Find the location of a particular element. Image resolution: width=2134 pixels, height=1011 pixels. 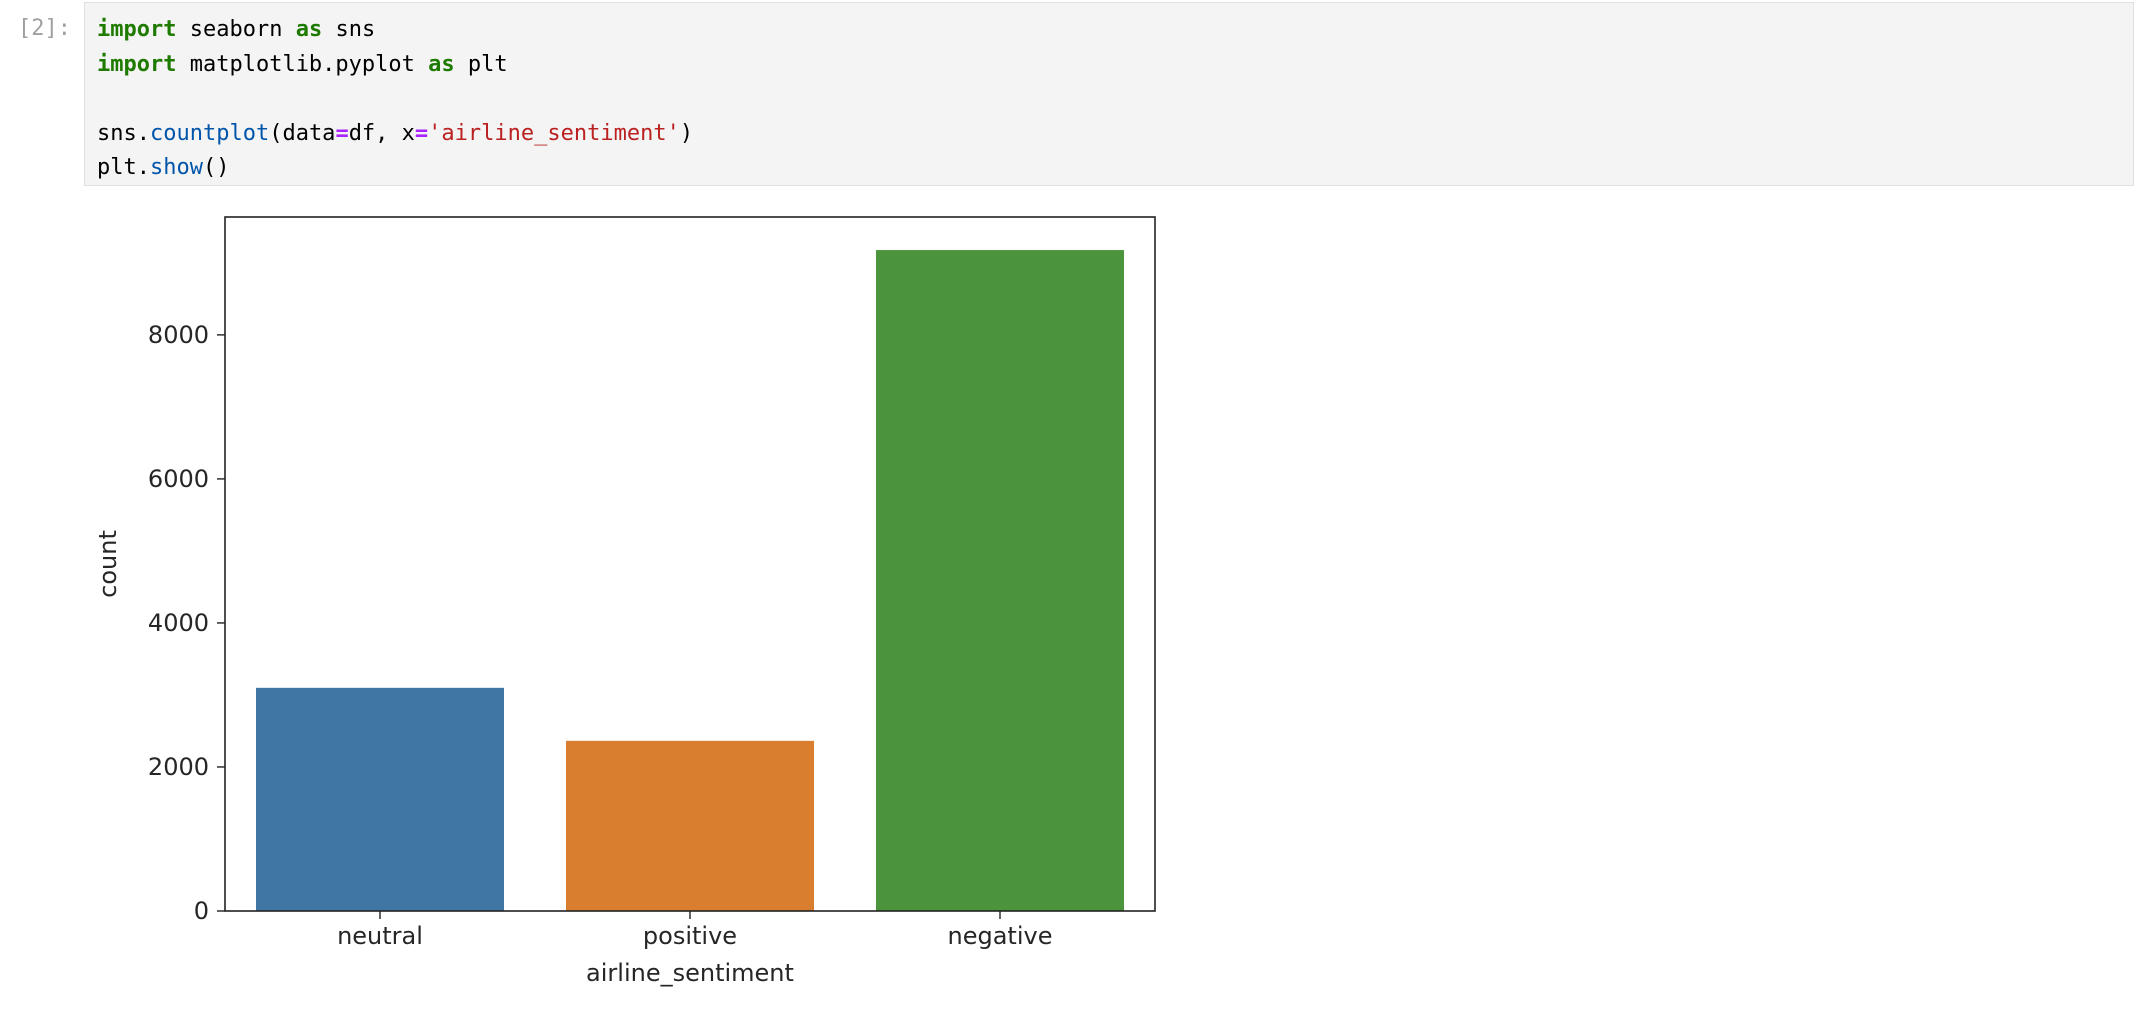

code-token: show is located at coordinates (176, 167).